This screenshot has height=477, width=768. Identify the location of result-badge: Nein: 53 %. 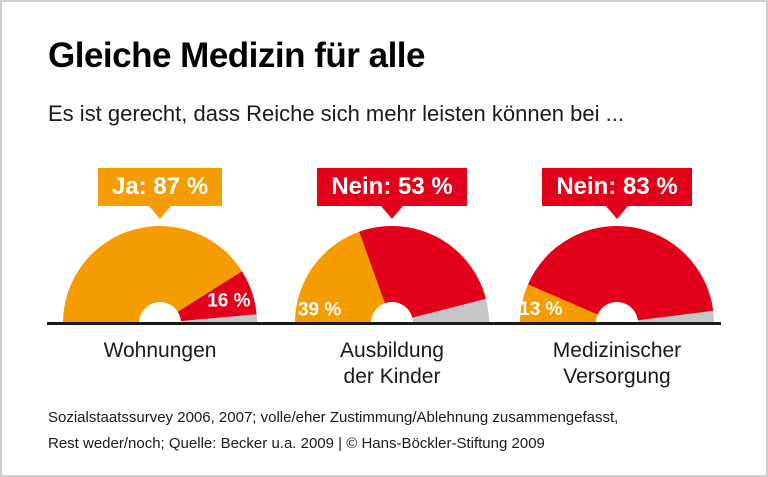
(392, 187).